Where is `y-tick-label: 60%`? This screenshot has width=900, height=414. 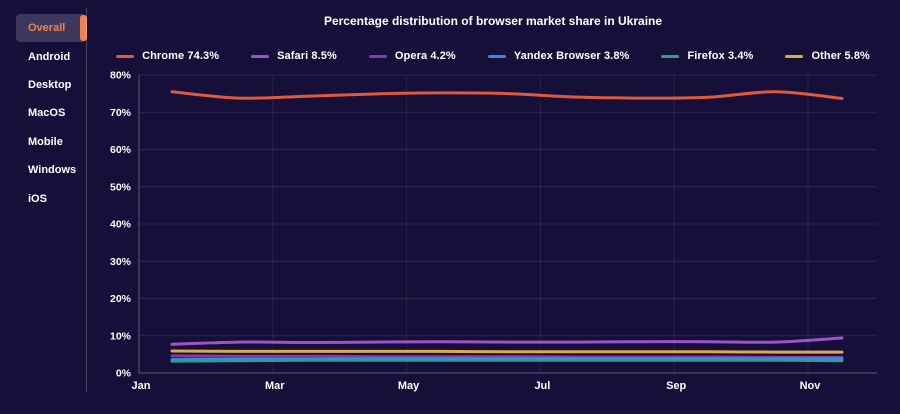 y-tick-label: 60% is located at coordinates (121, 150).